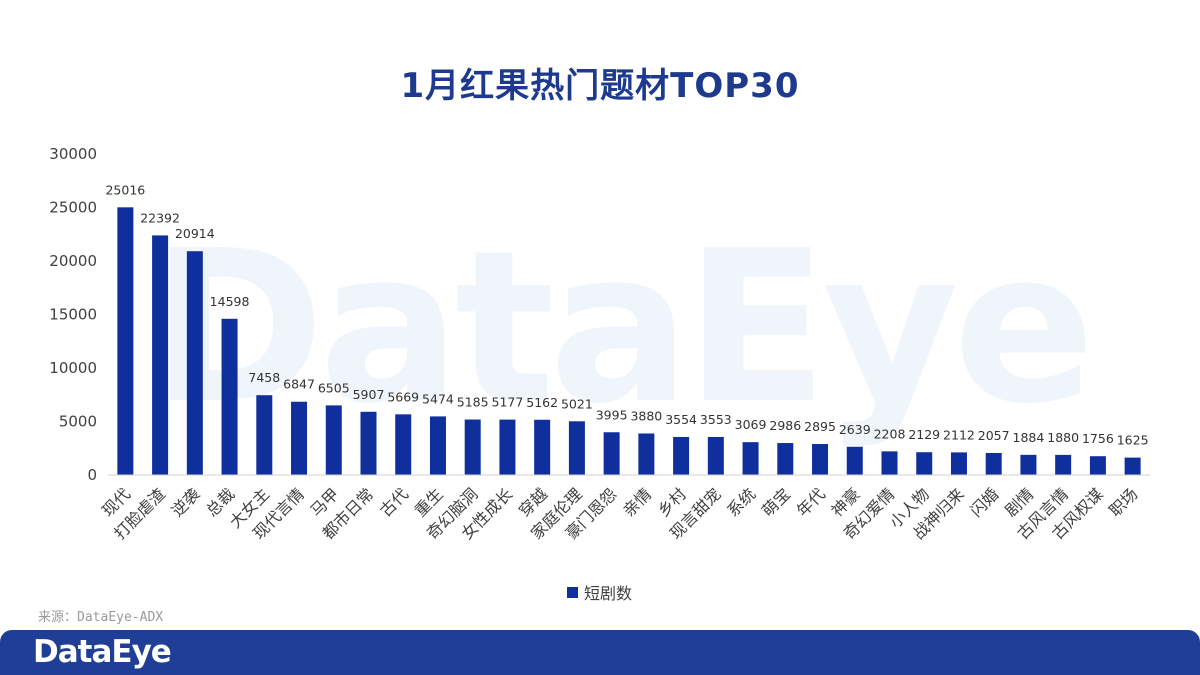 The width and height of the screenshot is (1200, 675). I want to click on x-tick-label: 萌宝, so click(776, 502).